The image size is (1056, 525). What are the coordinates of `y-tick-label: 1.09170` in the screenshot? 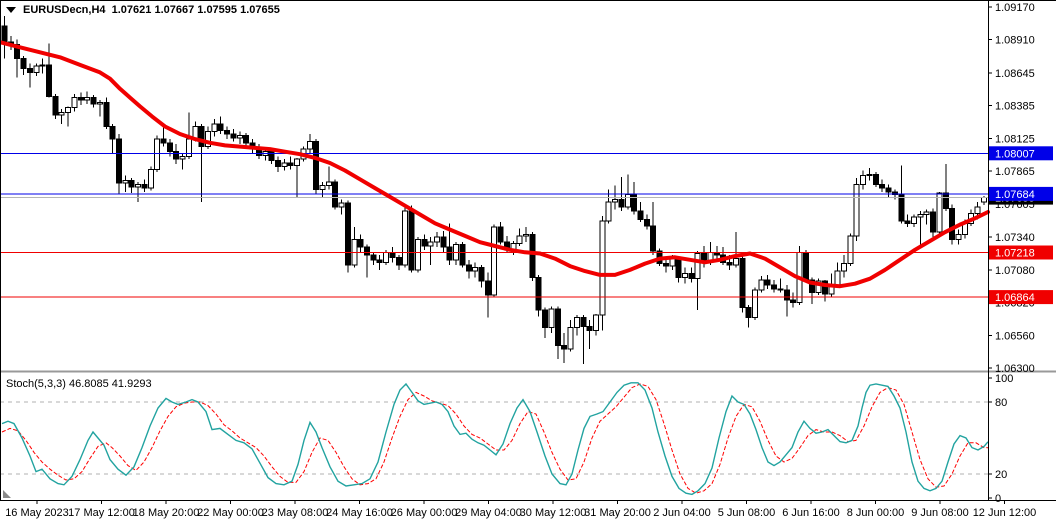 It's located at (1015, 8).